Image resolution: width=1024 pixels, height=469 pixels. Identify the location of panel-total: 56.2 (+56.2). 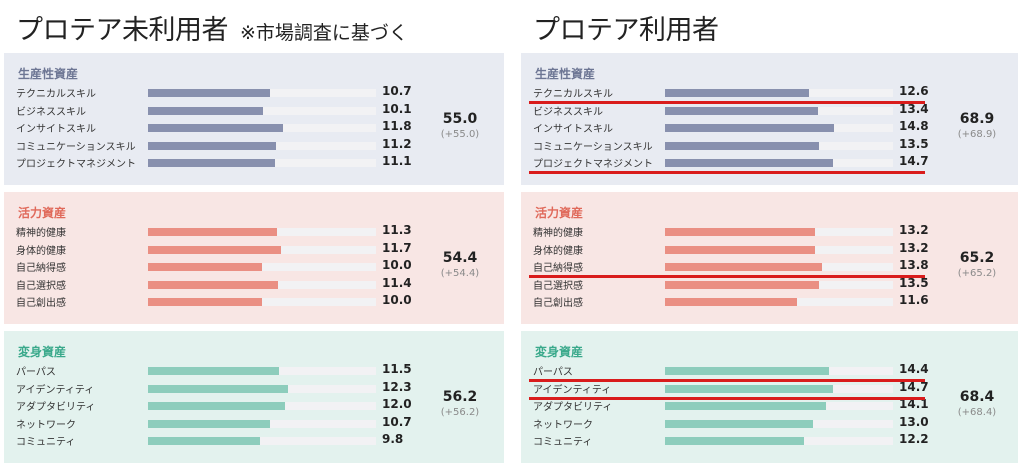
(460, 403).